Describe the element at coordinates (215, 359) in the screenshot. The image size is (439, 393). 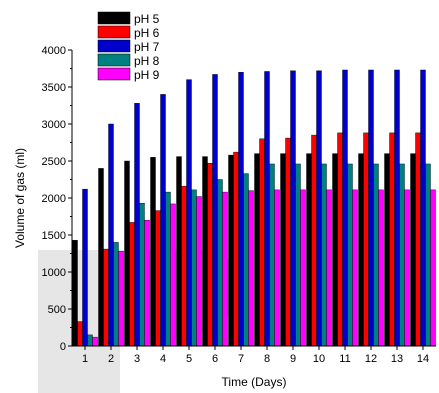
I see `x-tick-label: 6` at that location.